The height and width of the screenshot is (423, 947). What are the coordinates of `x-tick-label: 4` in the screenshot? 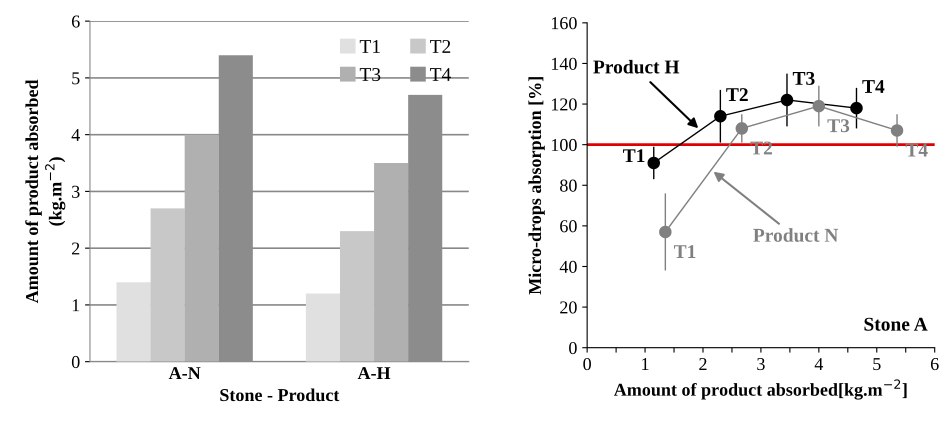 It's located at (819, 364).